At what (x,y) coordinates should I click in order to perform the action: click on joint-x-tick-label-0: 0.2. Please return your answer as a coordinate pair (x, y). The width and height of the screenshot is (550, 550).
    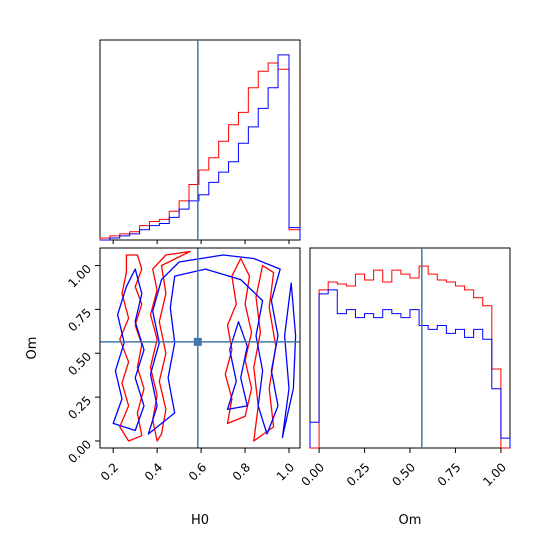
    Looking at the image, I should click on (109, 471).